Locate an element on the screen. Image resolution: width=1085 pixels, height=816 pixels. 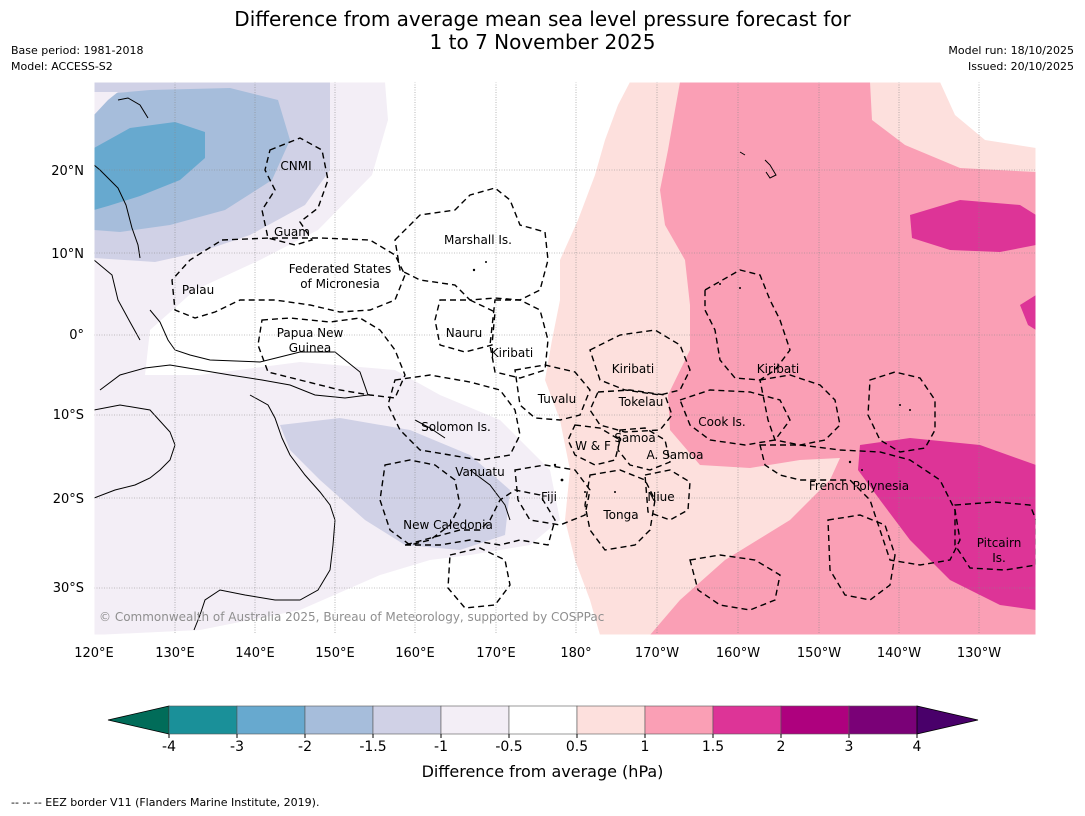
model-run-text: Model run: 18/10/2025 is located at coordinates (1011, 50).